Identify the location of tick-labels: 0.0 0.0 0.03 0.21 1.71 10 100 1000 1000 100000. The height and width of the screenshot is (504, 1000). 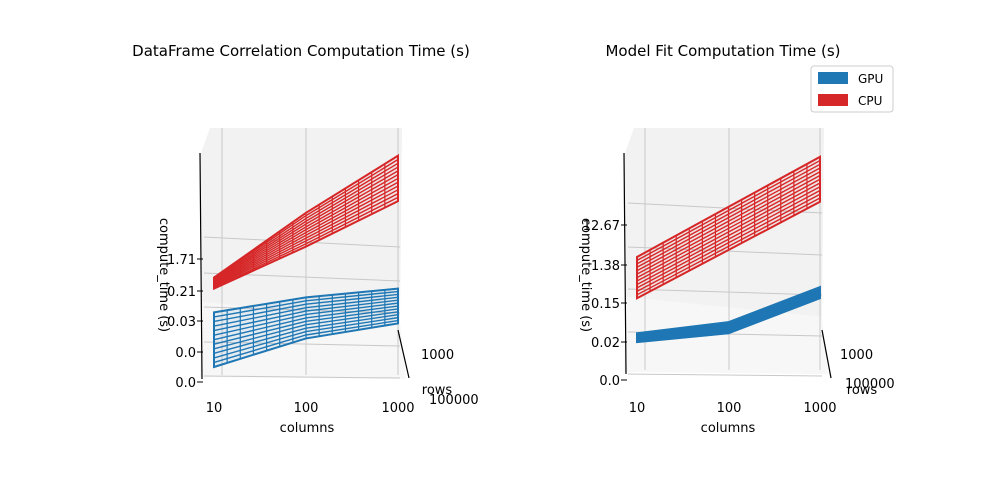
(323, 334).